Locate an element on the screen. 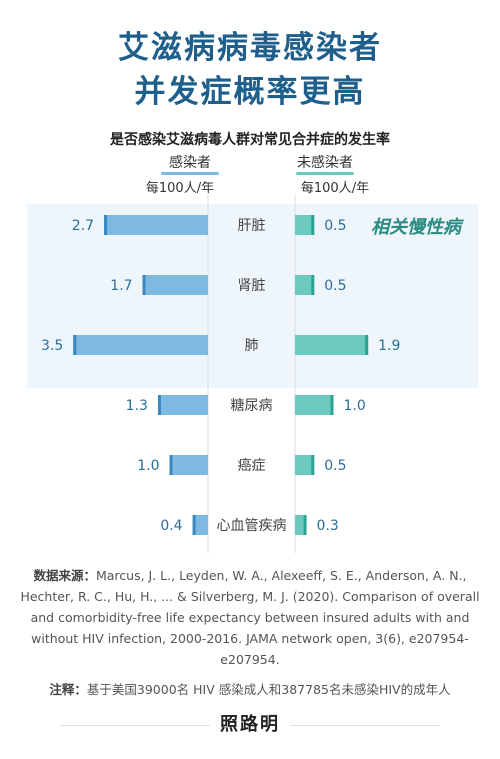 The image size is (500, 759). infected-value-label-1: 1.7 is located at coordinates (121, 286).